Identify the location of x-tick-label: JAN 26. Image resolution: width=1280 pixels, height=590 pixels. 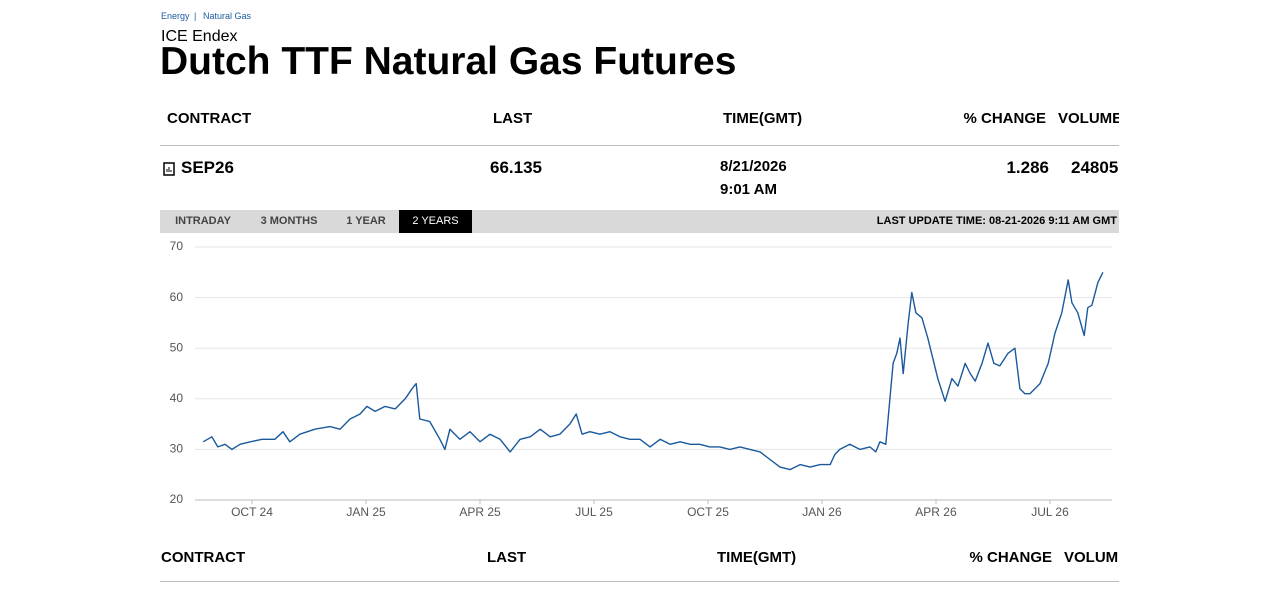
(822, 512).